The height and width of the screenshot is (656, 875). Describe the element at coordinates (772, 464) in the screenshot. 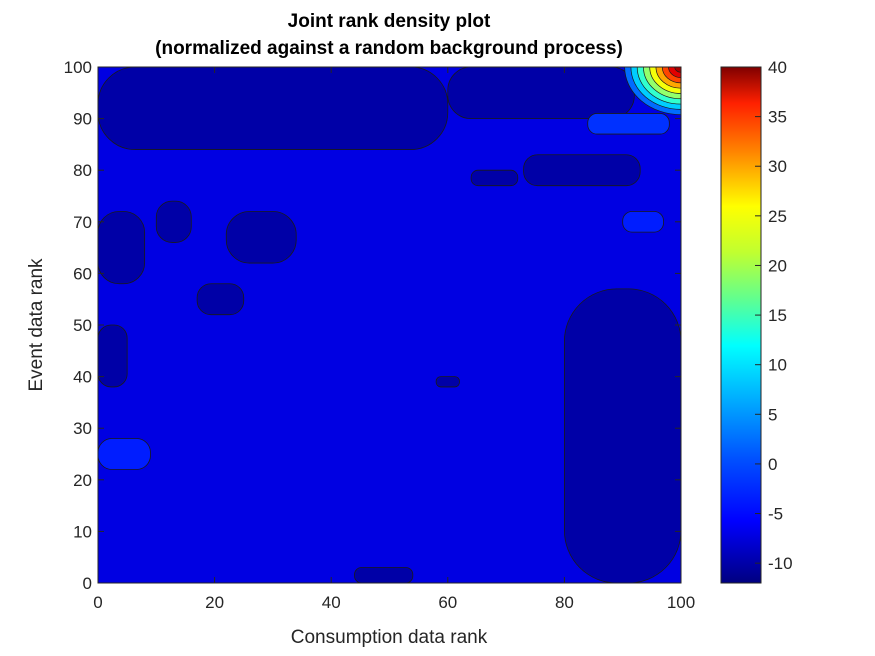

I see `colorbar-tick-label: 0` at that location.